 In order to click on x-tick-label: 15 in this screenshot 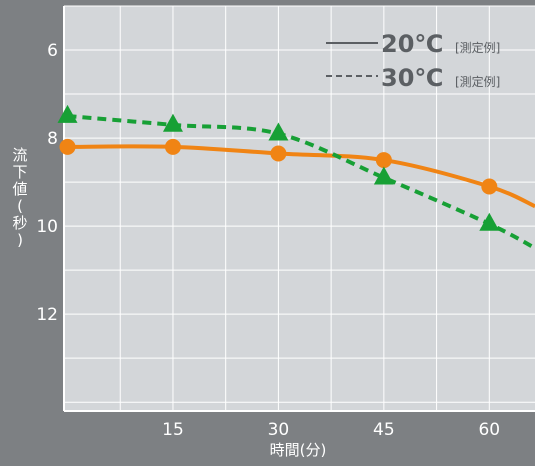, I will do `click(173, 430)`.